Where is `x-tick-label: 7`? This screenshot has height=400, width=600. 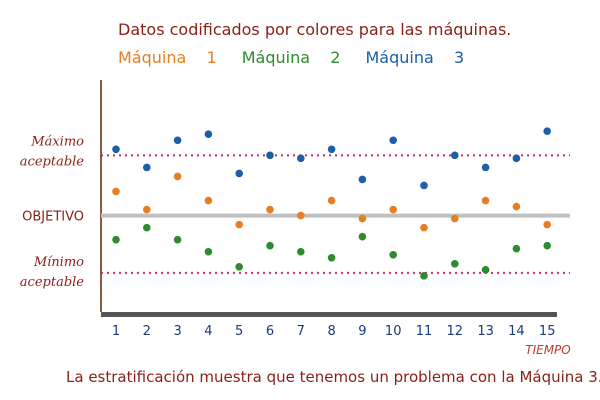 x-tick-label: 7 is located at coordinates (301, 331).